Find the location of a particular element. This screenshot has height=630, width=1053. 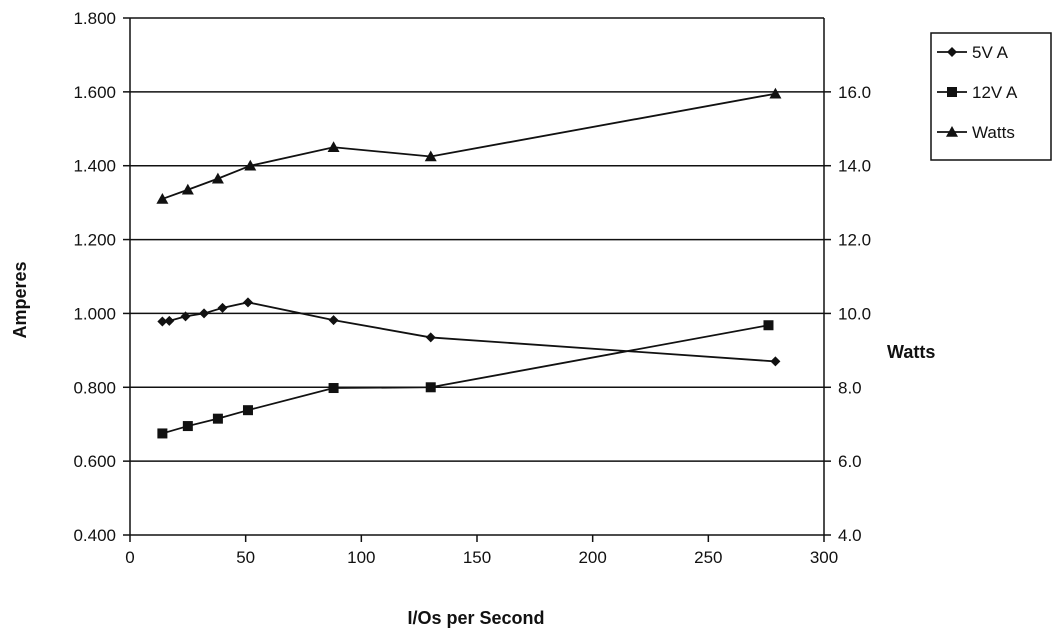

y-tick-label: 1.600 is located at coordinates (94, 92).